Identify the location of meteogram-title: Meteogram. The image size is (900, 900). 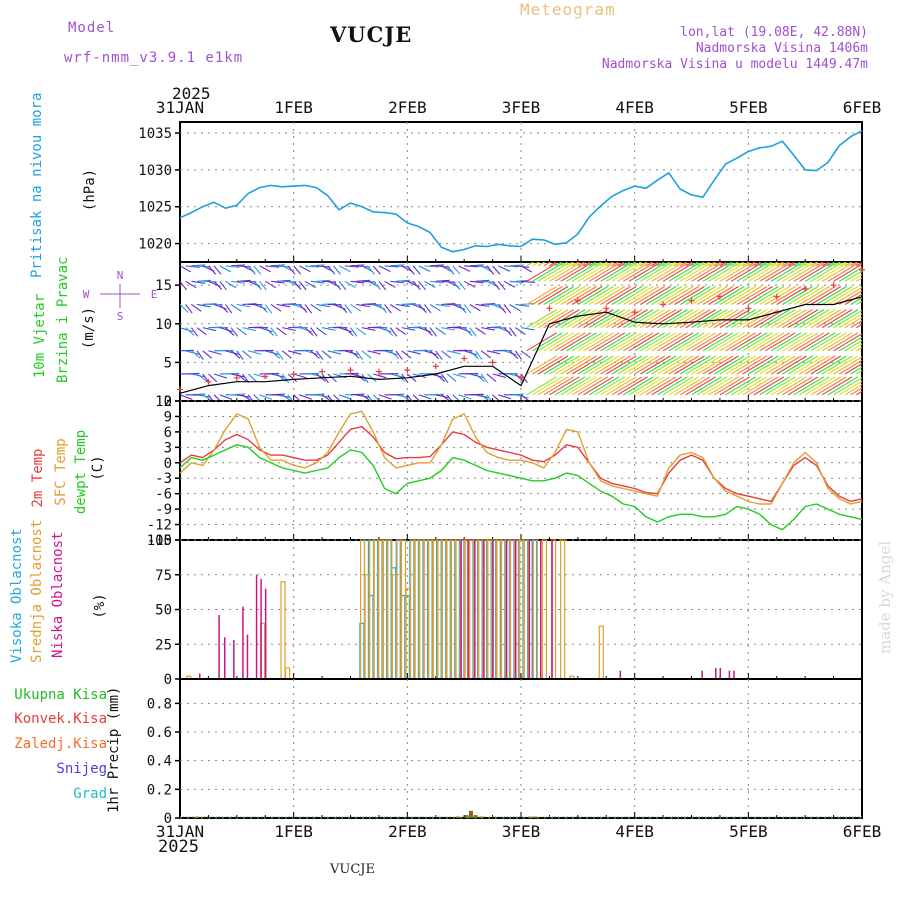
(568, 9).